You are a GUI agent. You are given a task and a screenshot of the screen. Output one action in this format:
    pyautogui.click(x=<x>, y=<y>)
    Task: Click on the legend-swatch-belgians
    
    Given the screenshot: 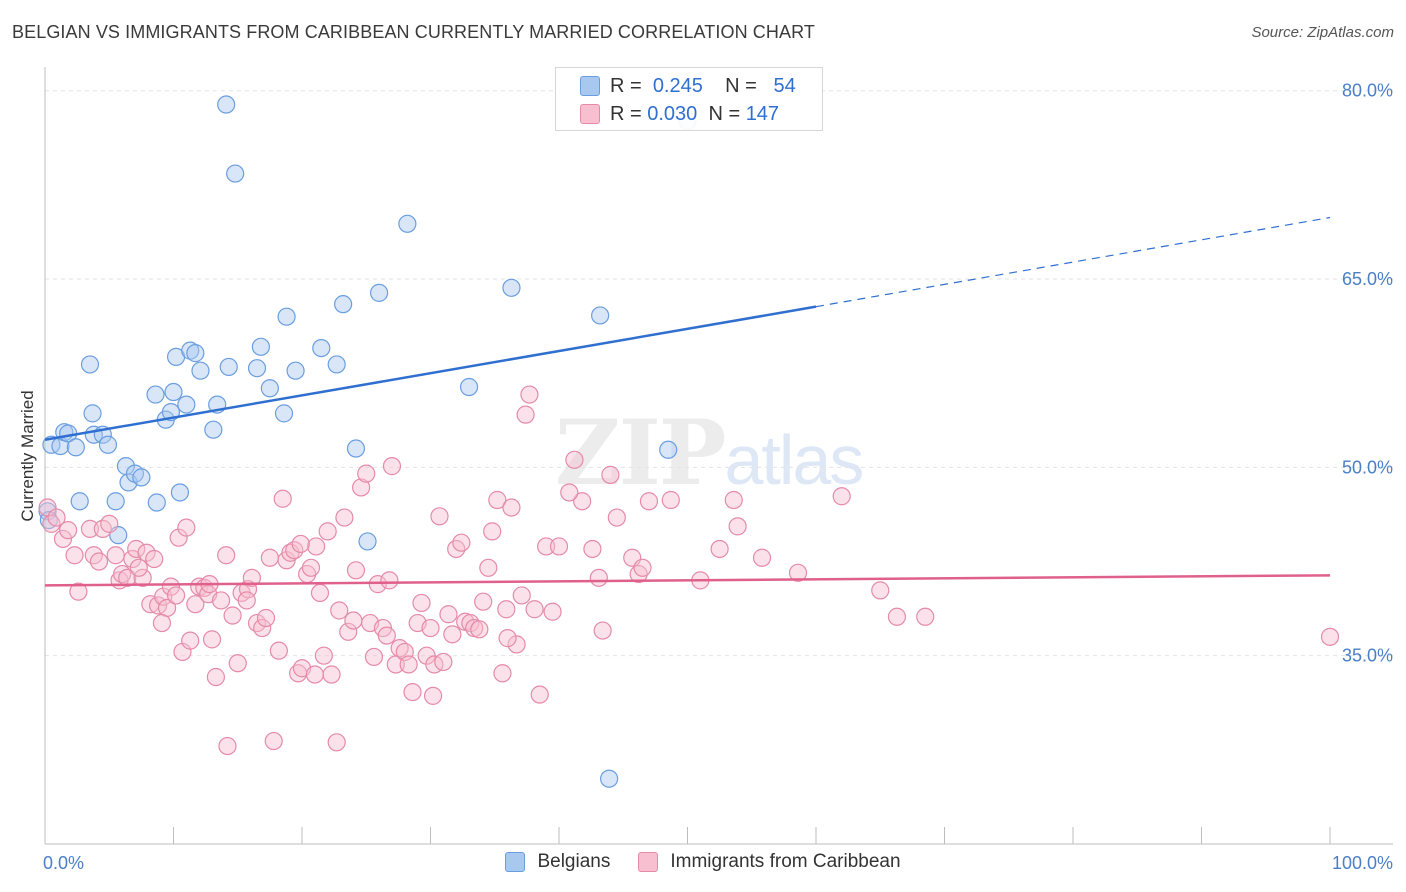 What is the action you would take?
    pyautogui.click(x=590, y=86)
    